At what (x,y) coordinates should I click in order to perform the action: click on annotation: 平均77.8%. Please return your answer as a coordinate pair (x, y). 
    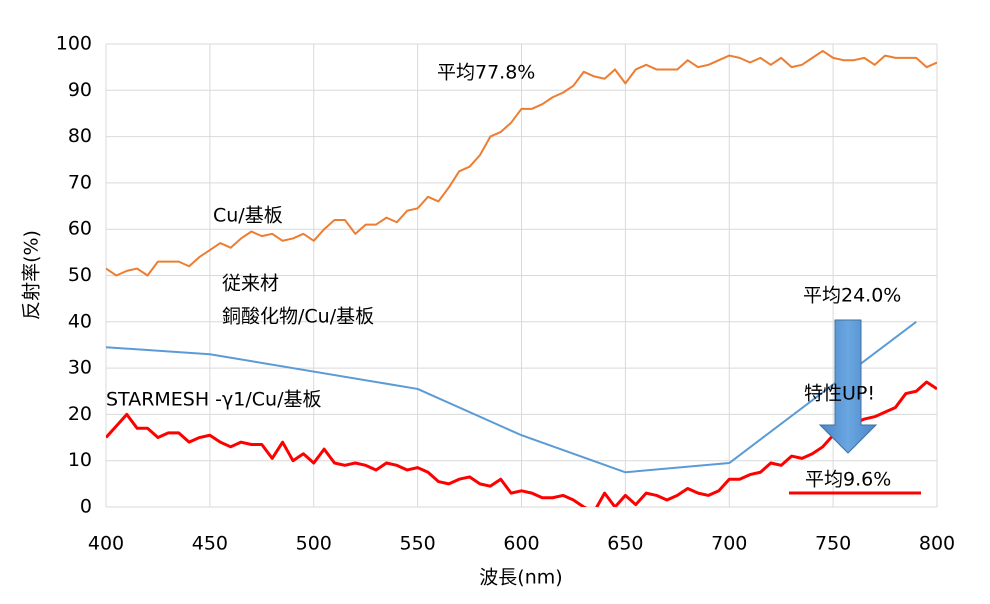
    Looking at the image, I should click on (486, 73).